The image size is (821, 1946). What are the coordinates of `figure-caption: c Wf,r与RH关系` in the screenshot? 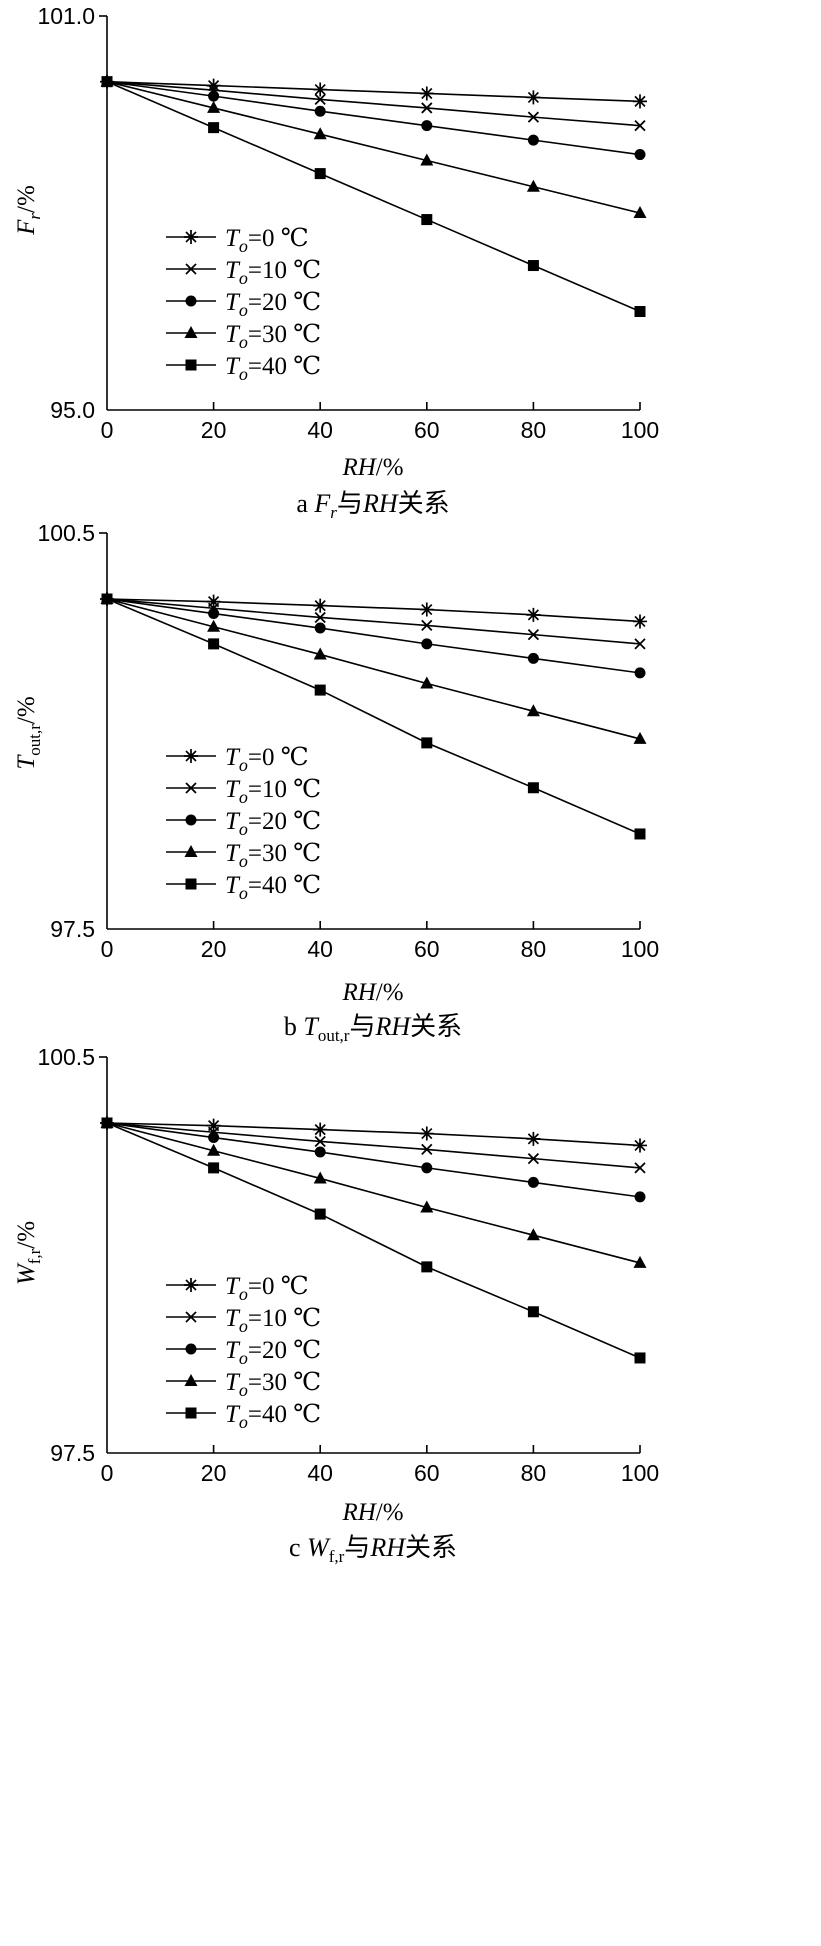 It's located at (373, 1549).